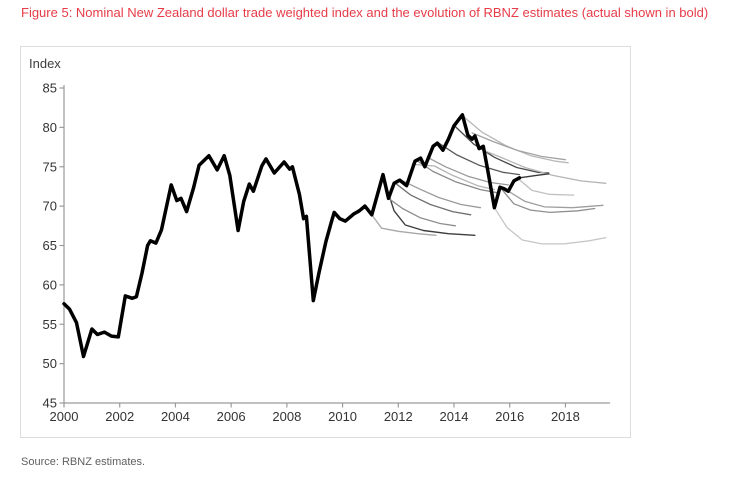 This screenshot has width=750, height=478. Describe the element at coordinates (398, 416) in the screenshot. I see `x-tick-label: 2012` at that location.